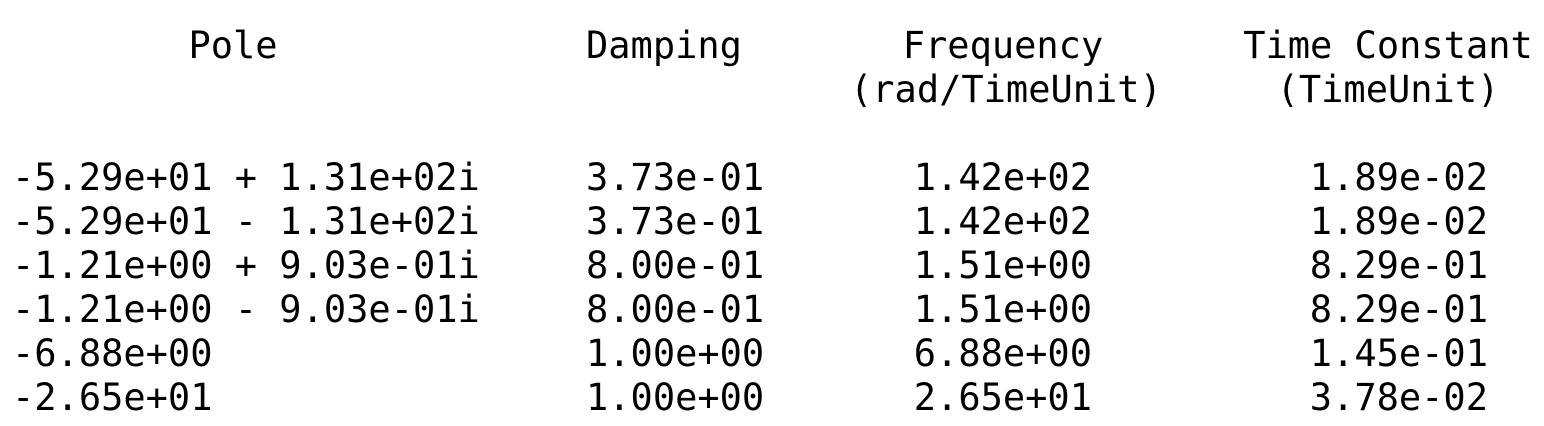 The image size is (1544, 426). What do you see at coordinates (1388, 45) in the screenshot?
I see `header-time-constant: Time Constant` at bounding box center [1388, 45].